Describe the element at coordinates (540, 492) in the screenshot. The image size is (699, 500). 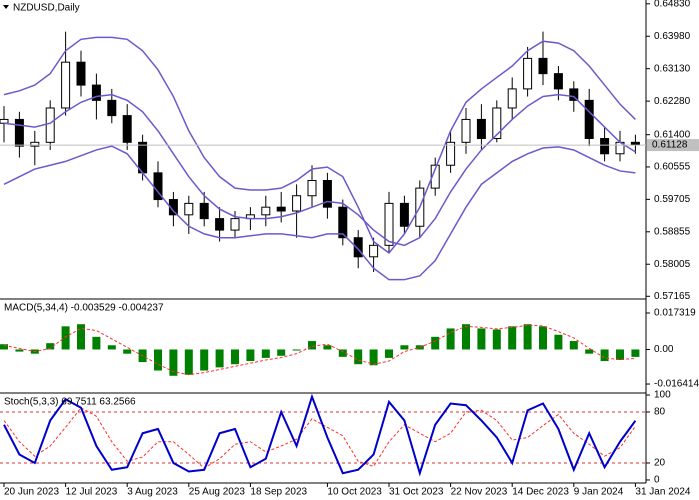
I see `x-tick-label: 14 Dec 2023` at that location.